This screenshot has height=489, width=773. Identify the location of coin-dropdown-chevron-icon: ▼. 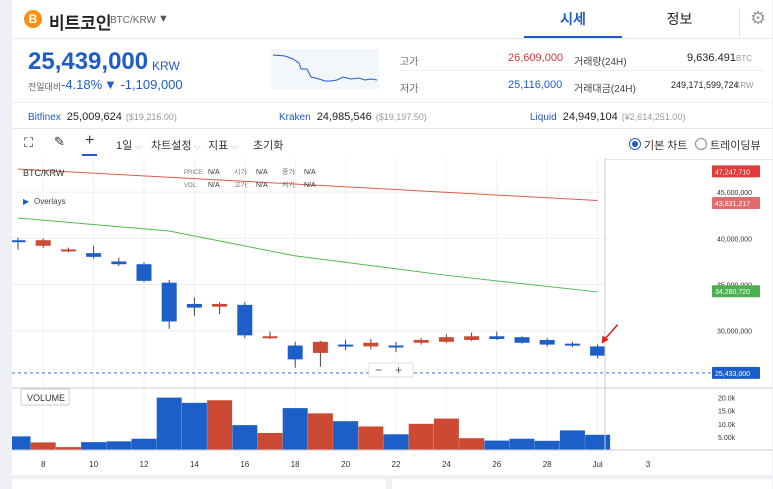
(163, 19).